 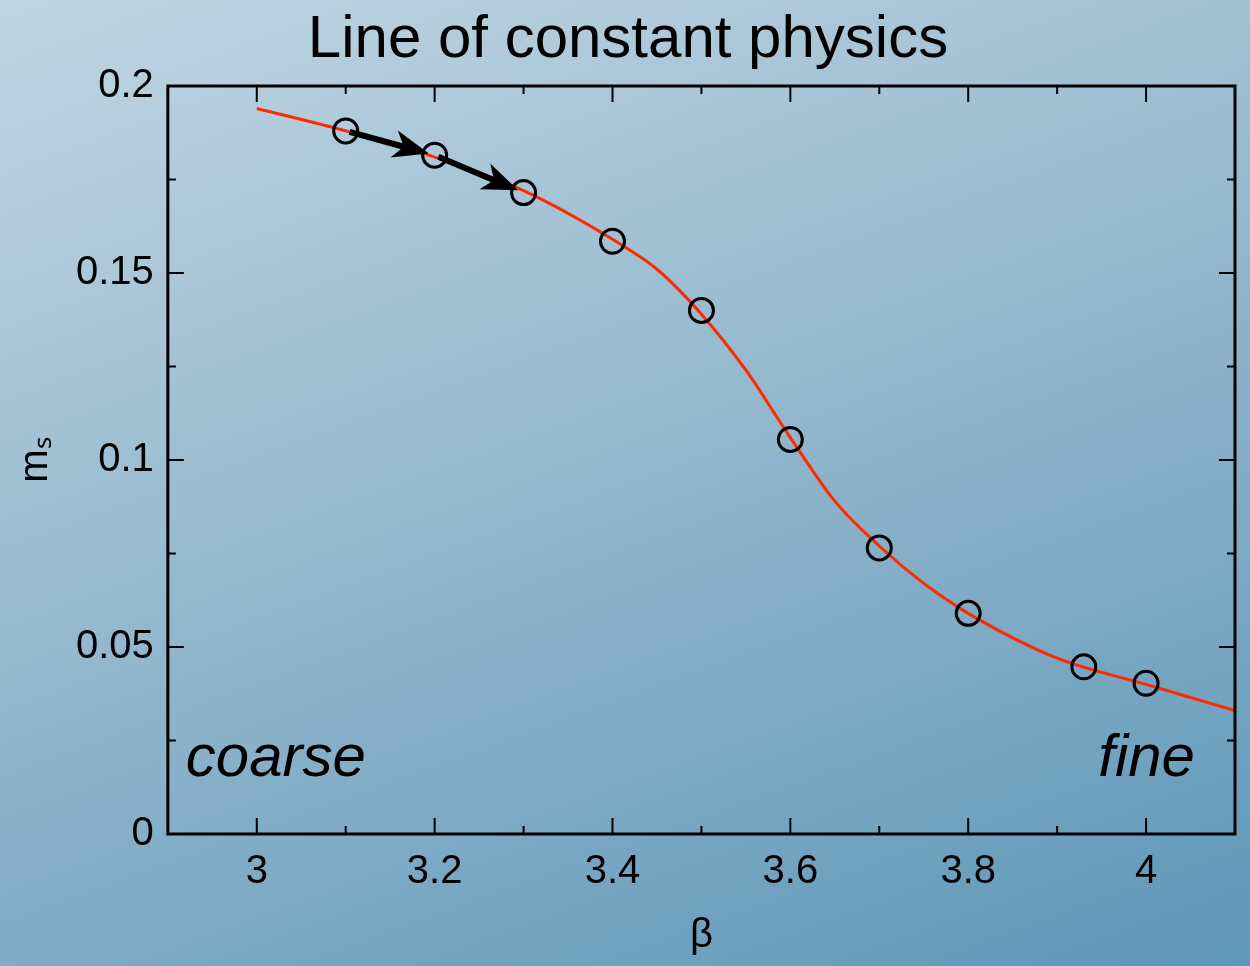 I want to click on x-tick-label: 3.2, so click(x=434, y=869).